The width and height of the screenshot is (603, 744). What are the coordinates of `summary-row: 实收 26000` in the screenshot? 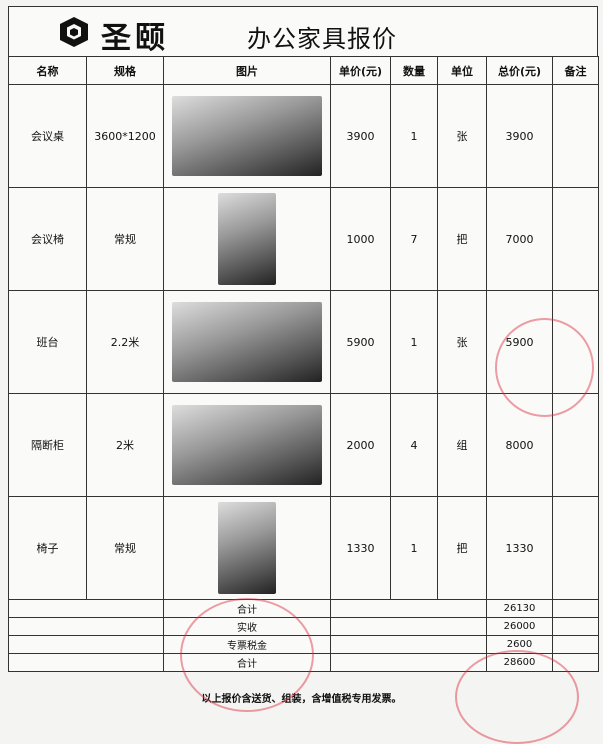 It's located at (303, 626).